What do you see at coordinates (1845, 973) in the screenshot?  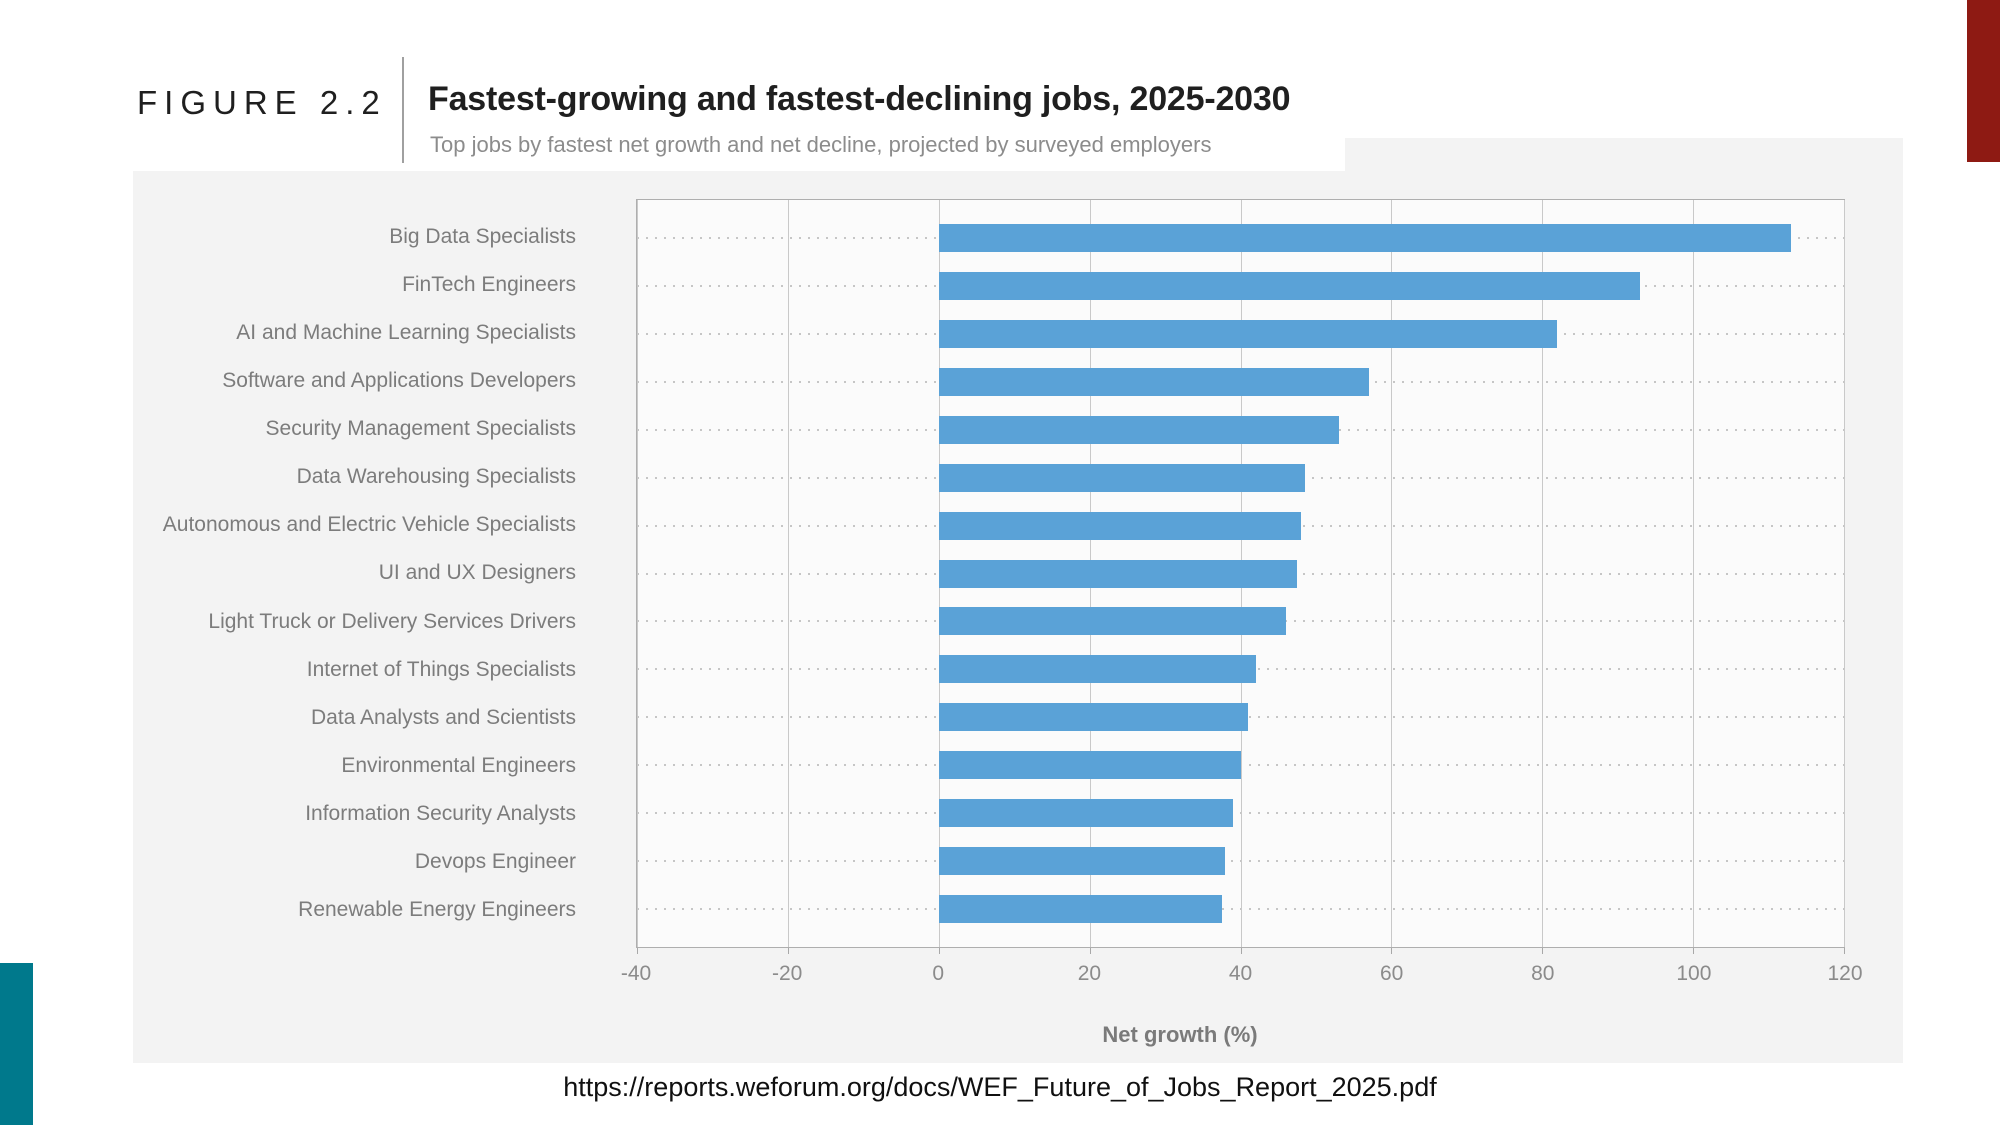 I see `x-tick-label-120: 120` at bounding box center [1845, 973].